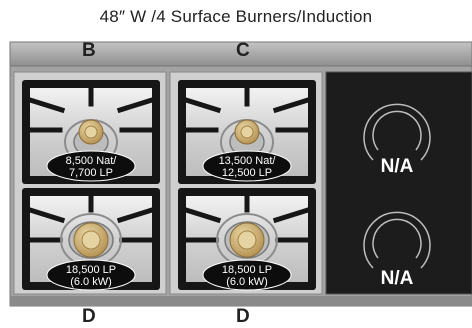  I want to click on column-label-c: C, so click(243, 50).